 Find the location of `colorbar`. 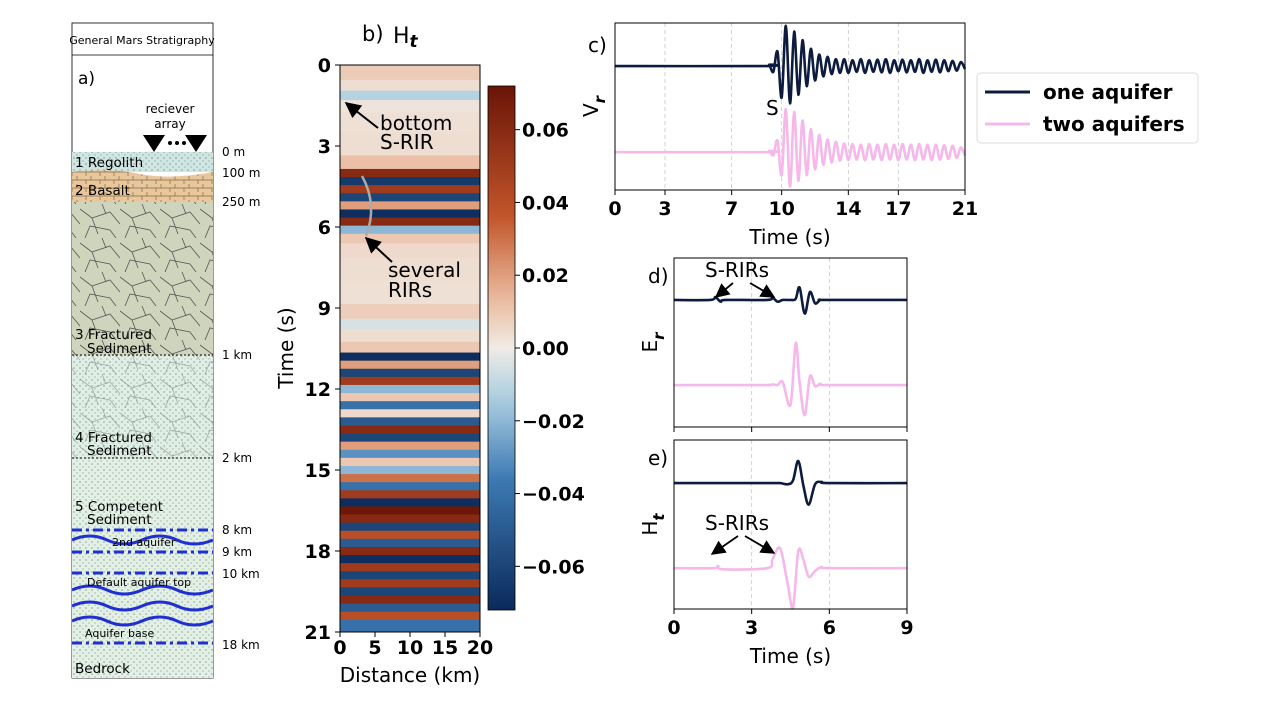

colorbar is located at coordinates (501, 348).